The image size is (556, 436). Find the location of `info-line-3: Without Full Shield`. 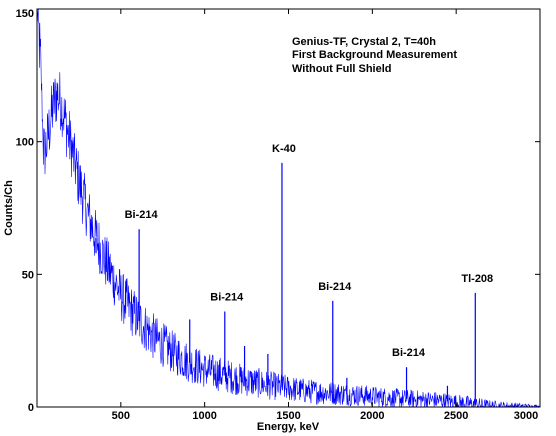

info-line-3: Without Full Shield is located at coordinates (342, 69).